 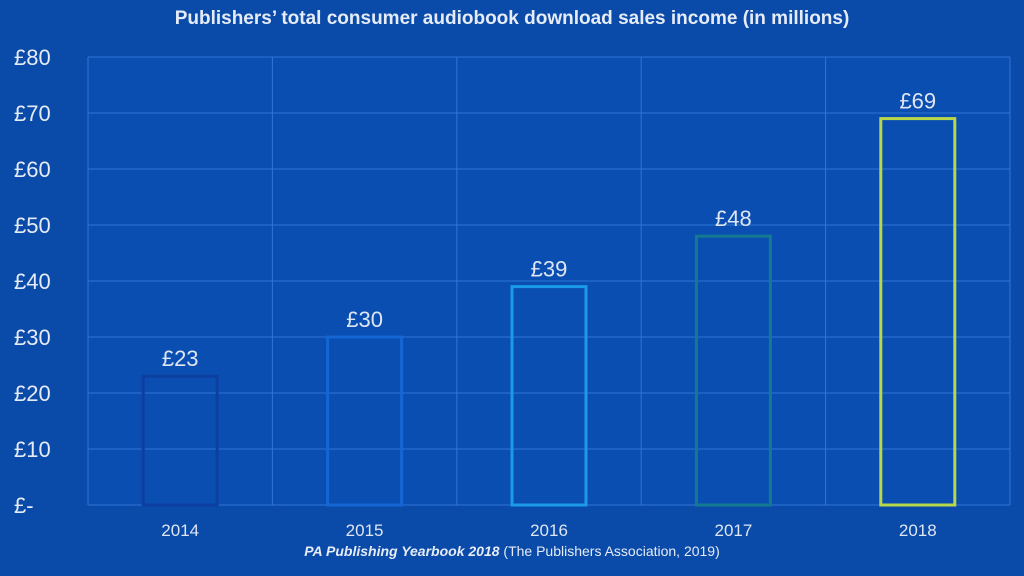 I want to click on x-tick-label: 2017, so click(x=733, y=530).